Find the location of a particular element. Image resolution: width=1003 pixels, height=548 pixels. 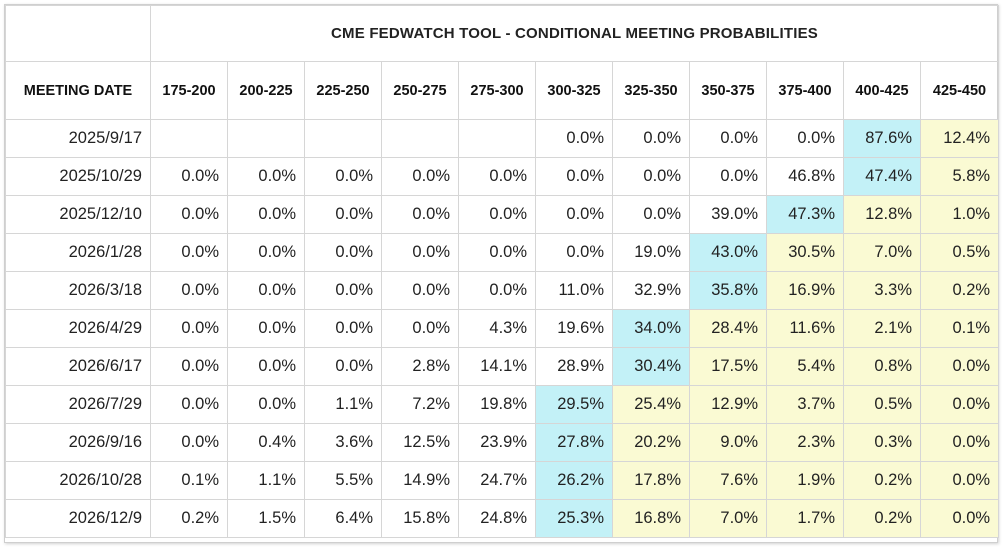

probability-cell: 12.5% is located at coordinates (420, 442).